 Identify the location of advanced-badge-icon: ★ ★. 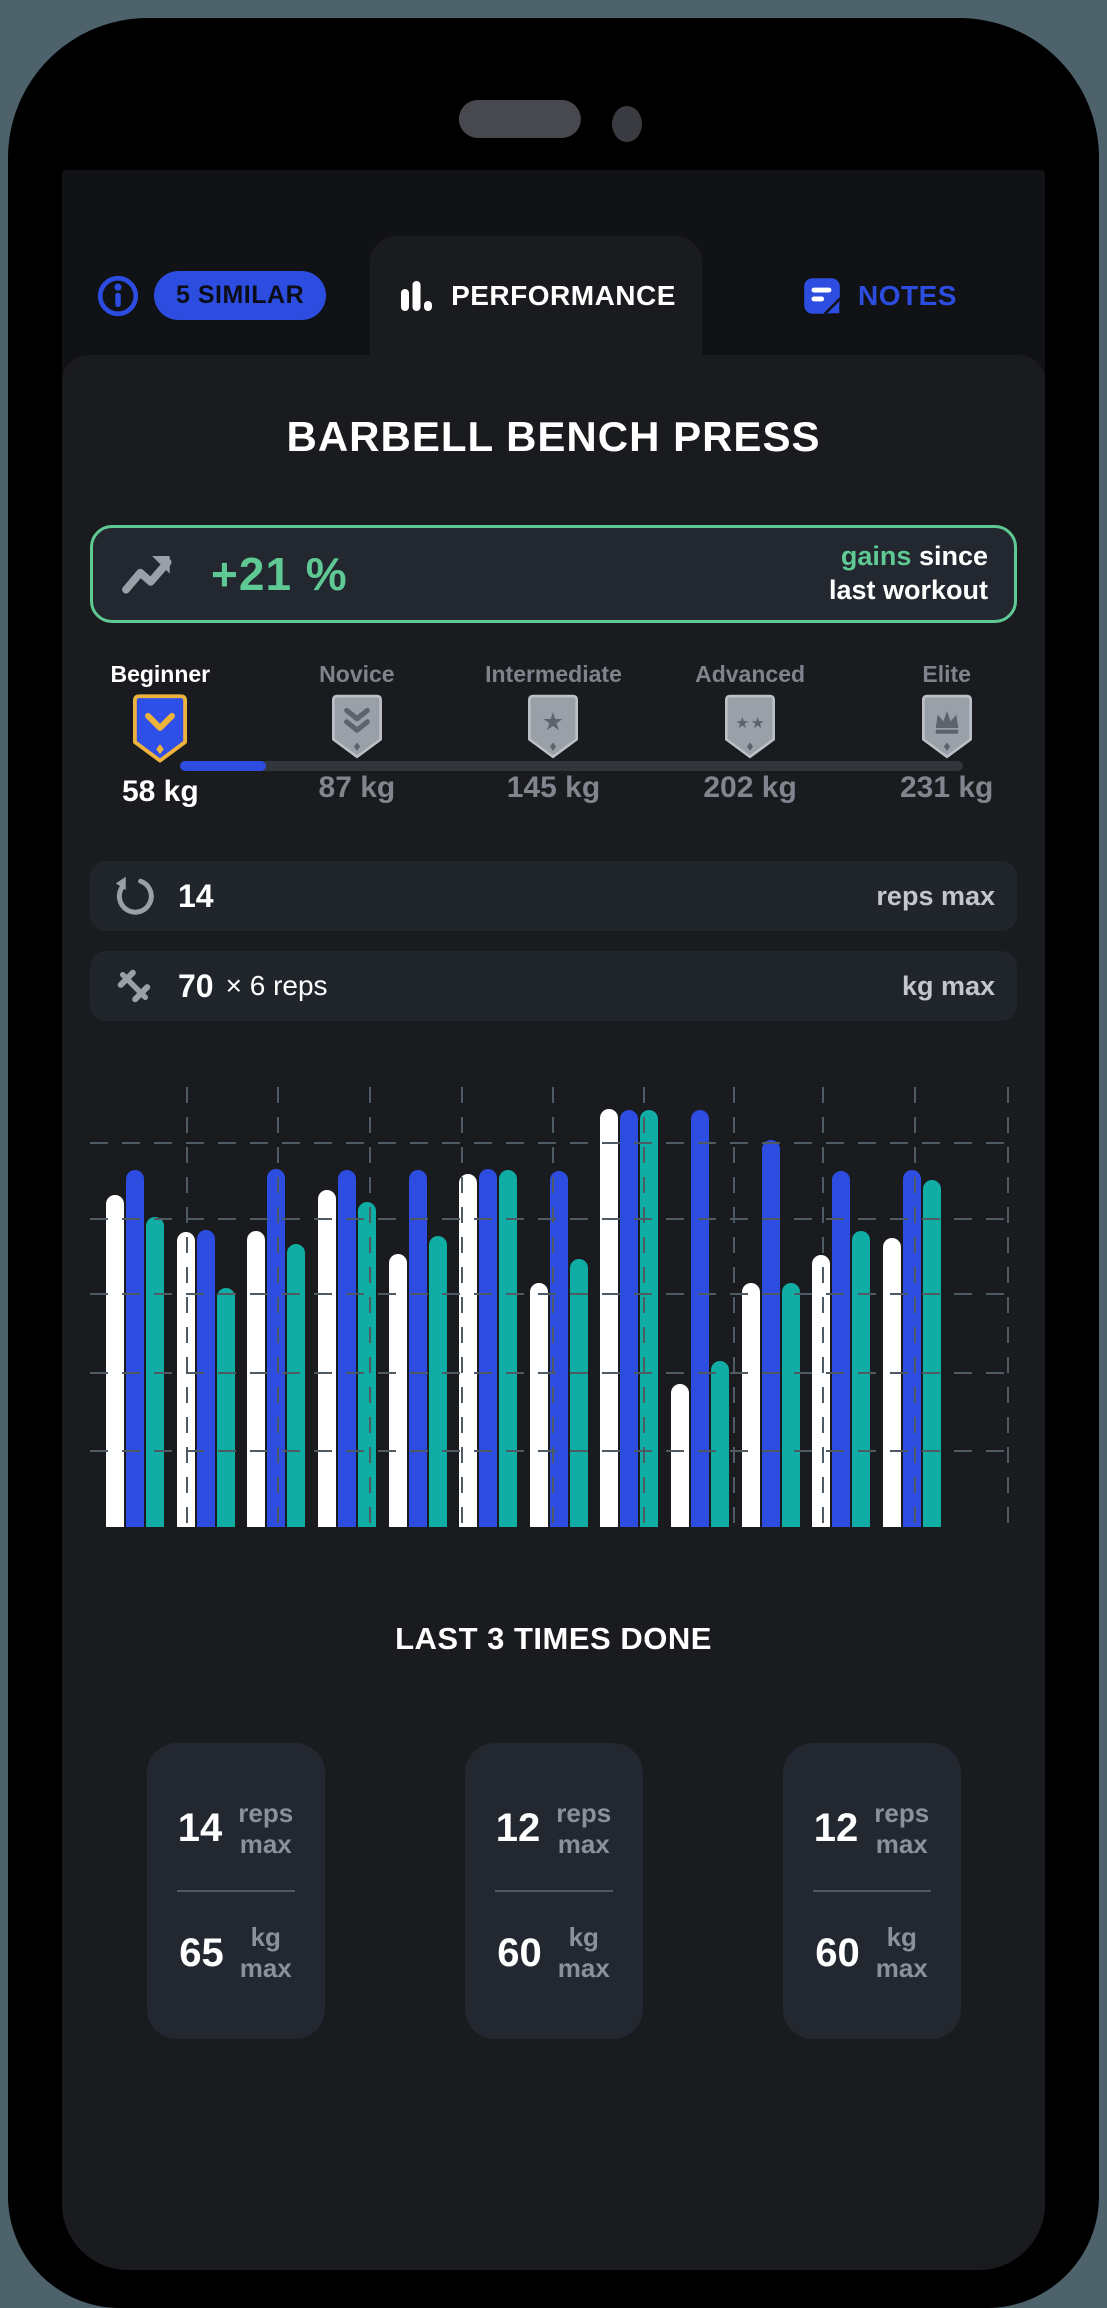
(750, 727).